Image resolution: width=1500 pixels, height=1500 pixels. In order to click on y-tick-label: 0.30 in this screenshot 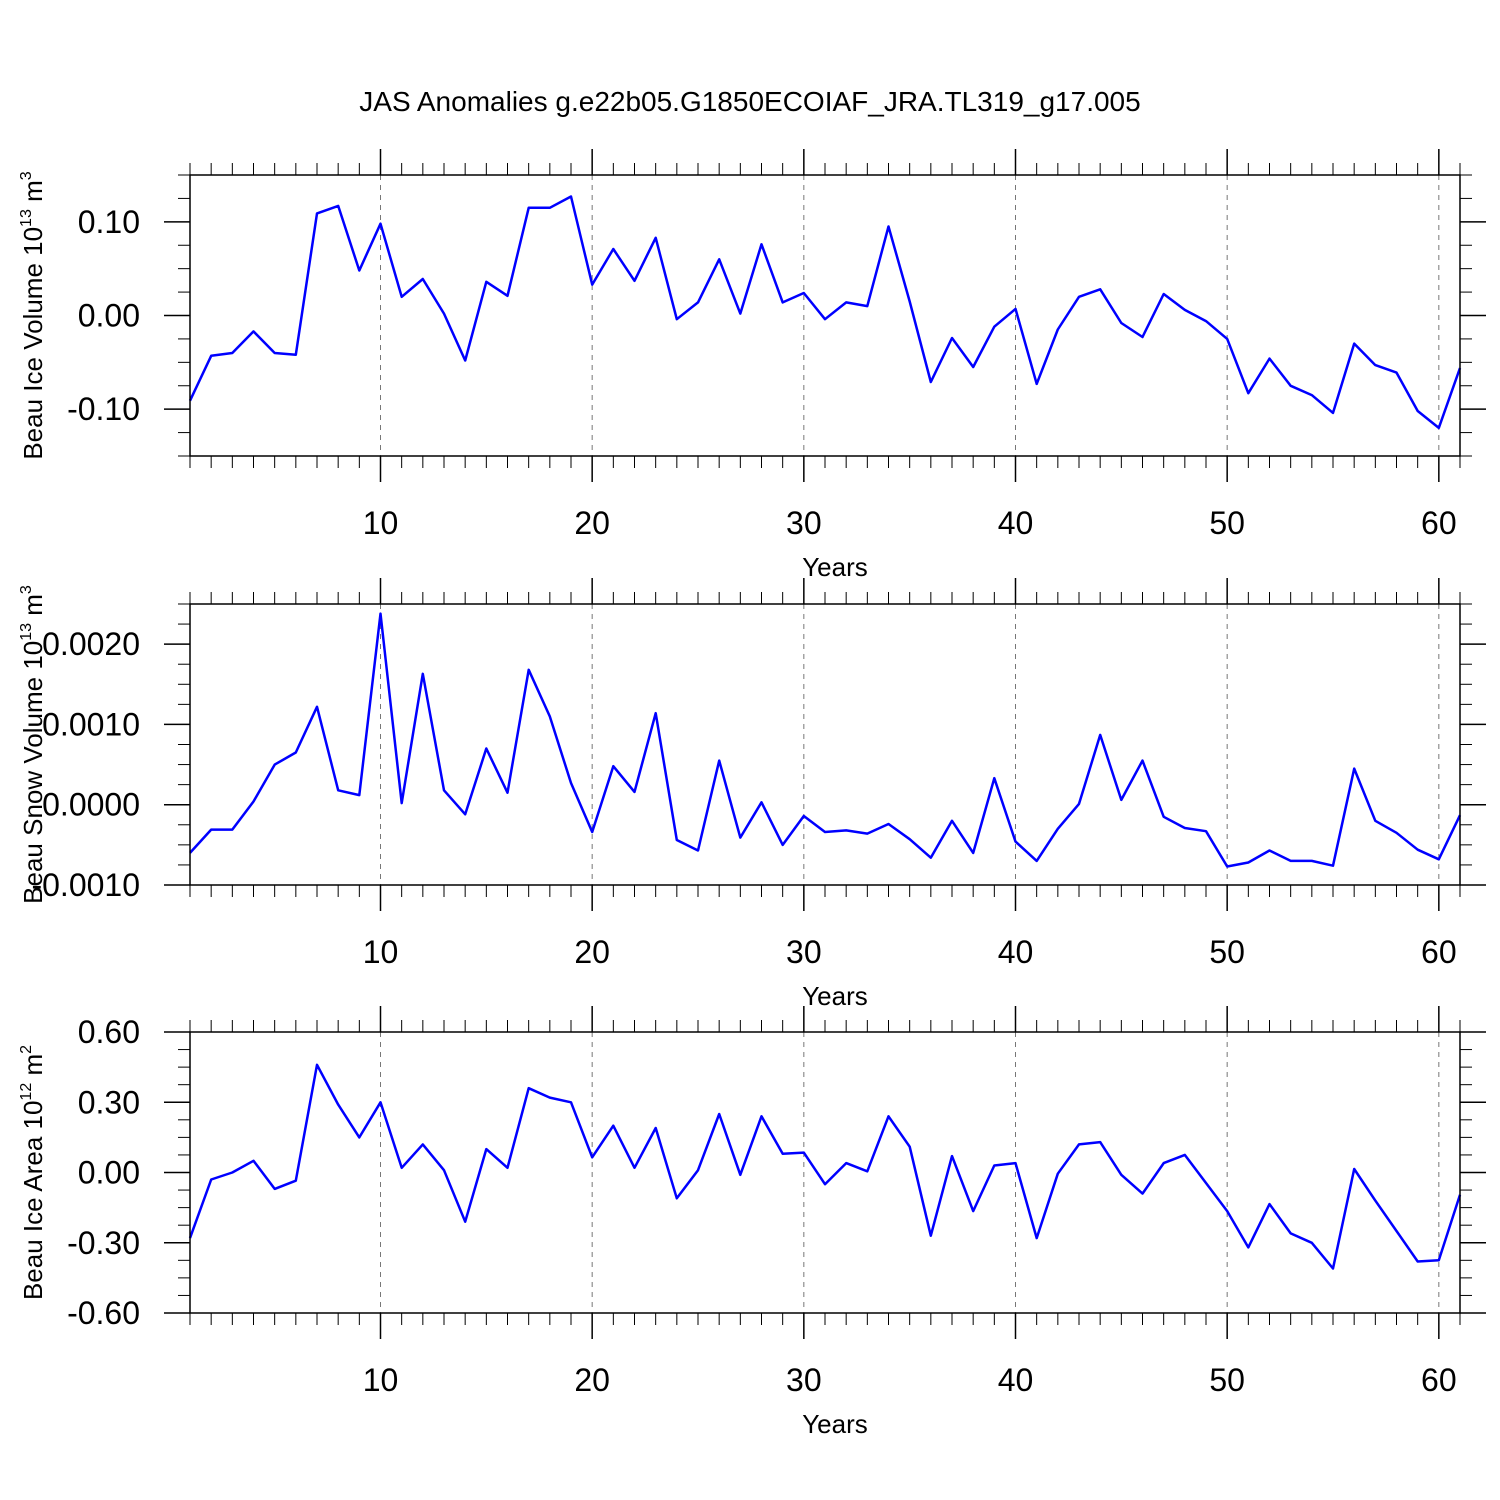, I will do `click(109, 1102)`.